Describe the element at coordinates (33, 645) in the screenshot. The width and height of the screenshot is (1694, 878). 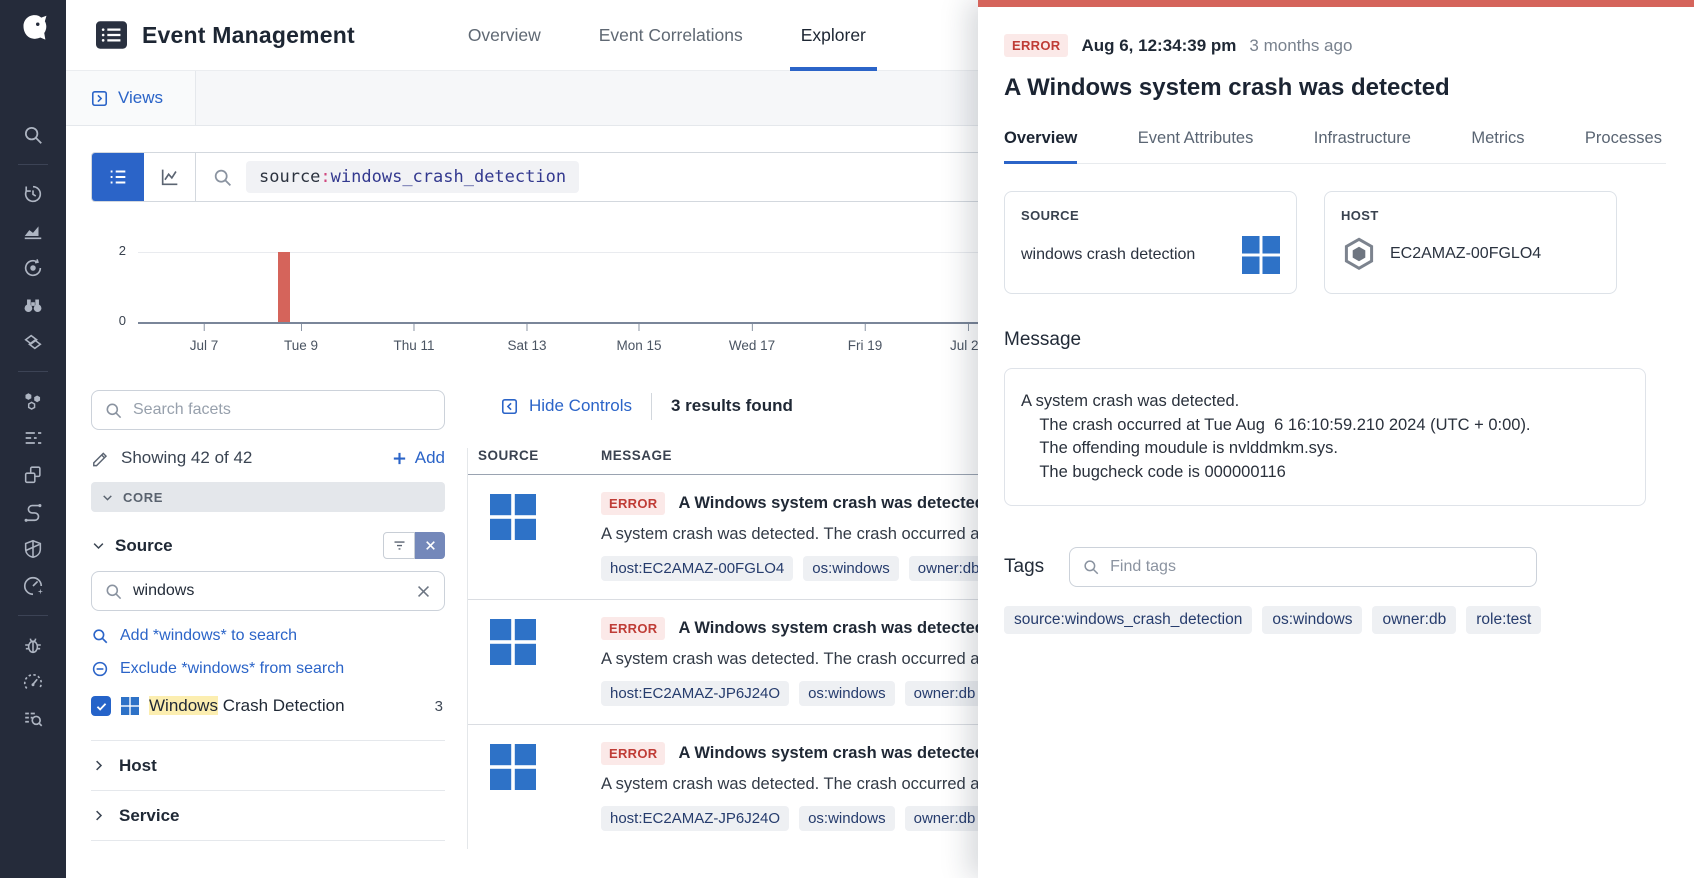
I see `error-tracking-bug-icon` at that location.